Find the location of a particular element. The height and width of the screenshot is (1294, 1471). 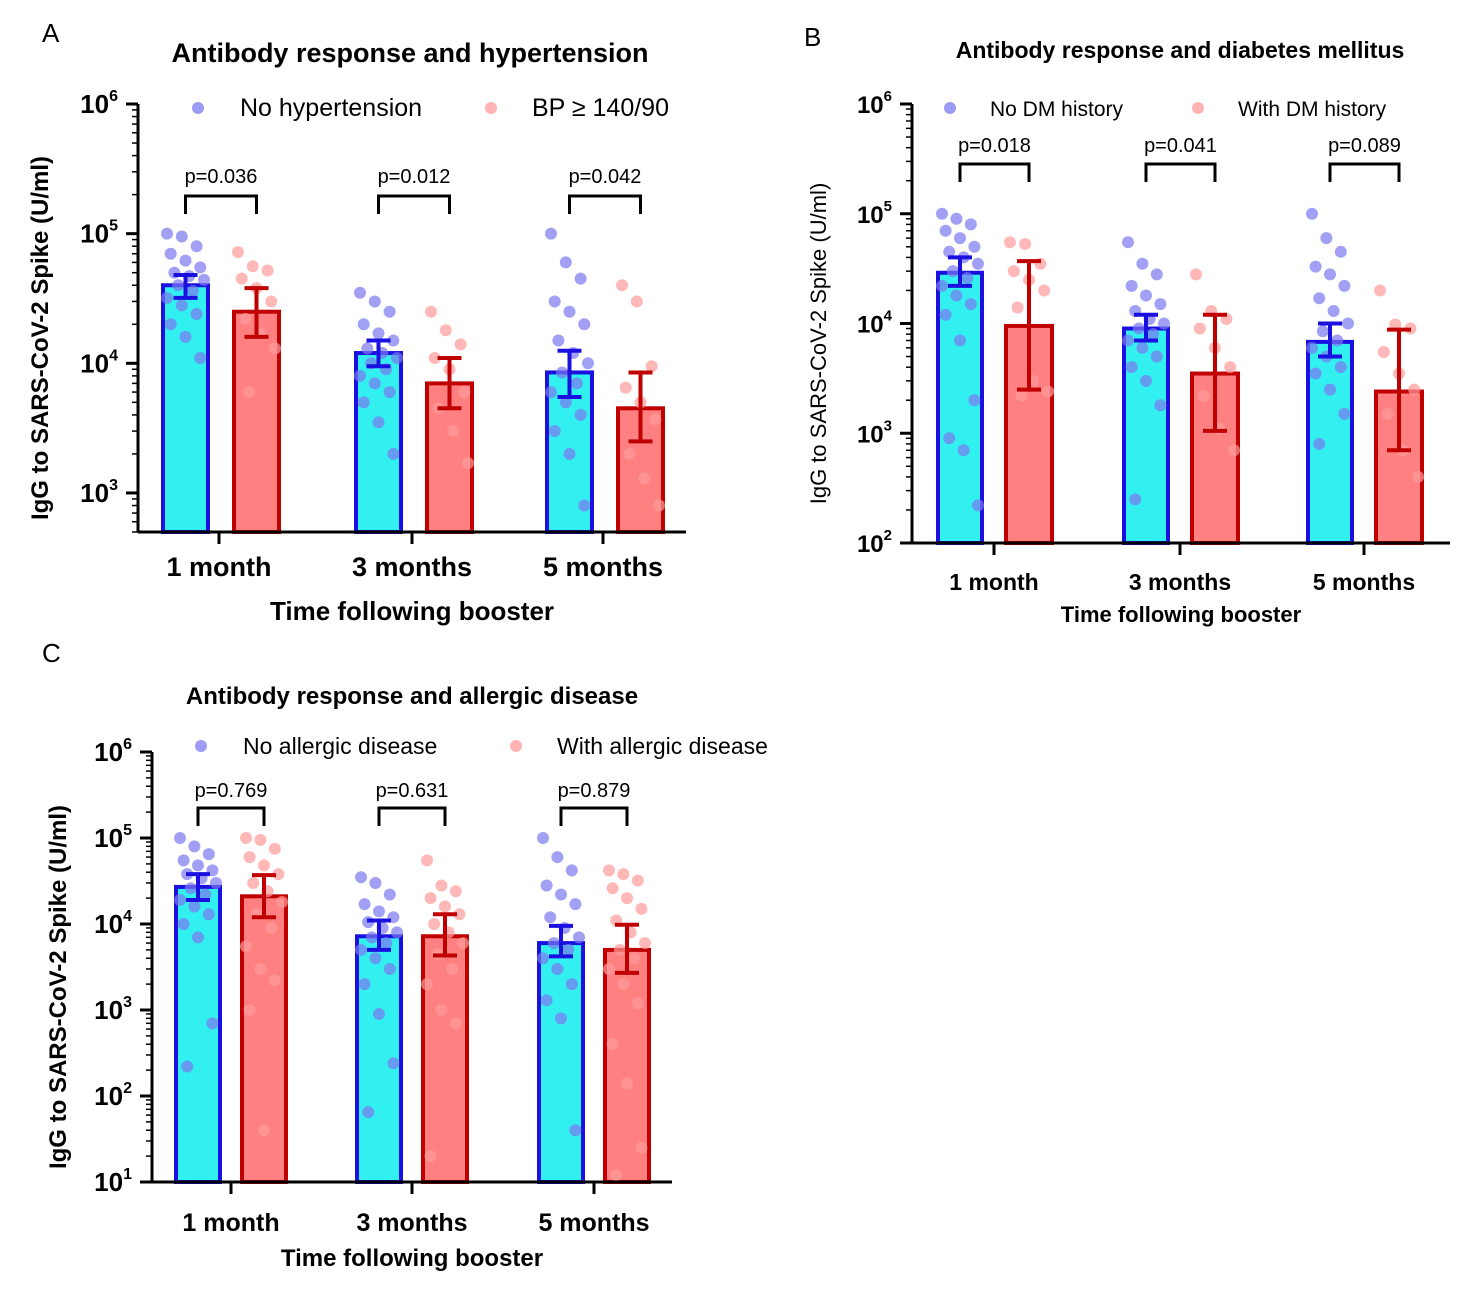

y-tick-exponent: 6 is located at coordinates (888, 96).